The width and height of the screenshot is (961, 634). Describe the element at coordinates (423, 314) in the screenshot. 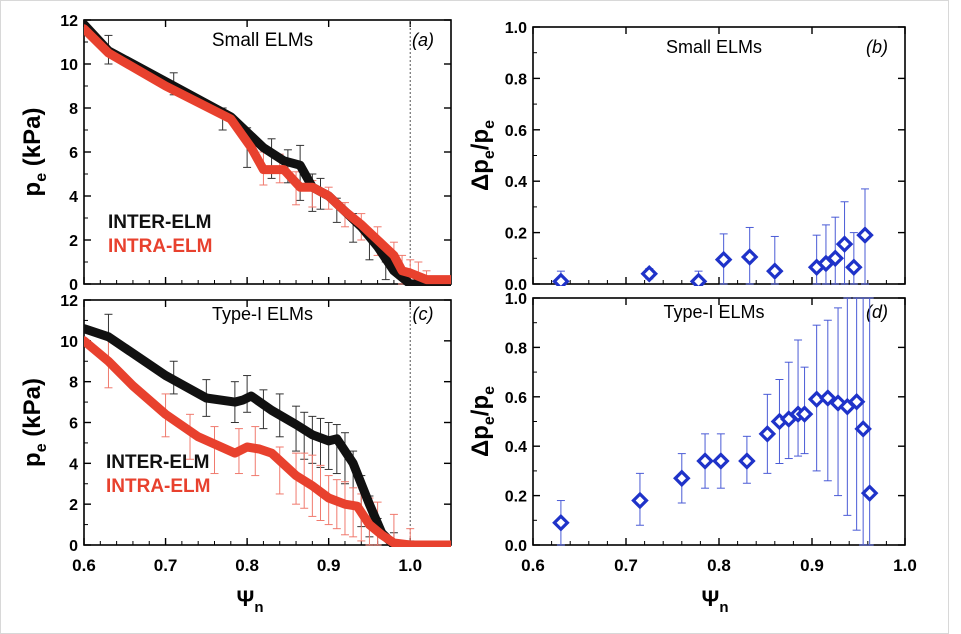

I see `panel-label: (c)` at that location.